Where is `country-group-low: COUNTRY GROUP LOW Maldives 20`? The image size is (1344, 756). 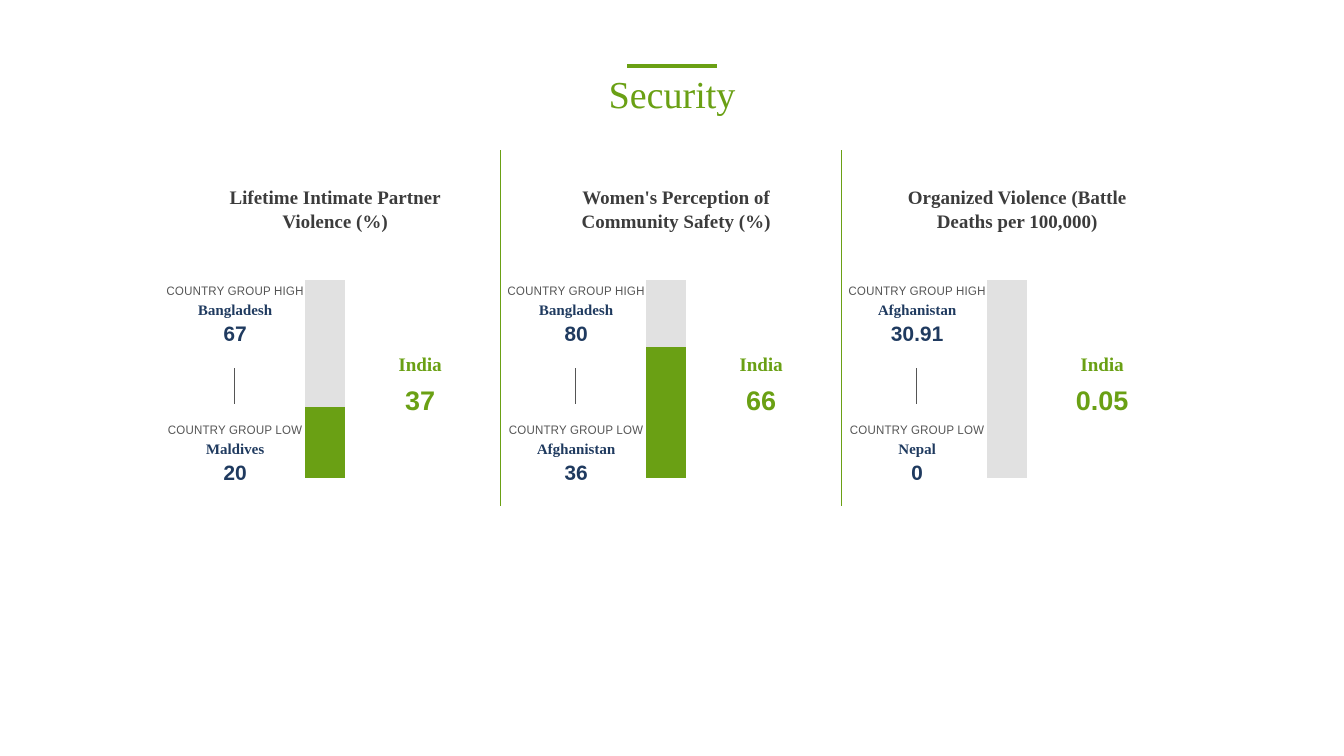 country-group-low: COUNTRY GROUP LOW Maldives 20 is located at coordinates (235, 455).